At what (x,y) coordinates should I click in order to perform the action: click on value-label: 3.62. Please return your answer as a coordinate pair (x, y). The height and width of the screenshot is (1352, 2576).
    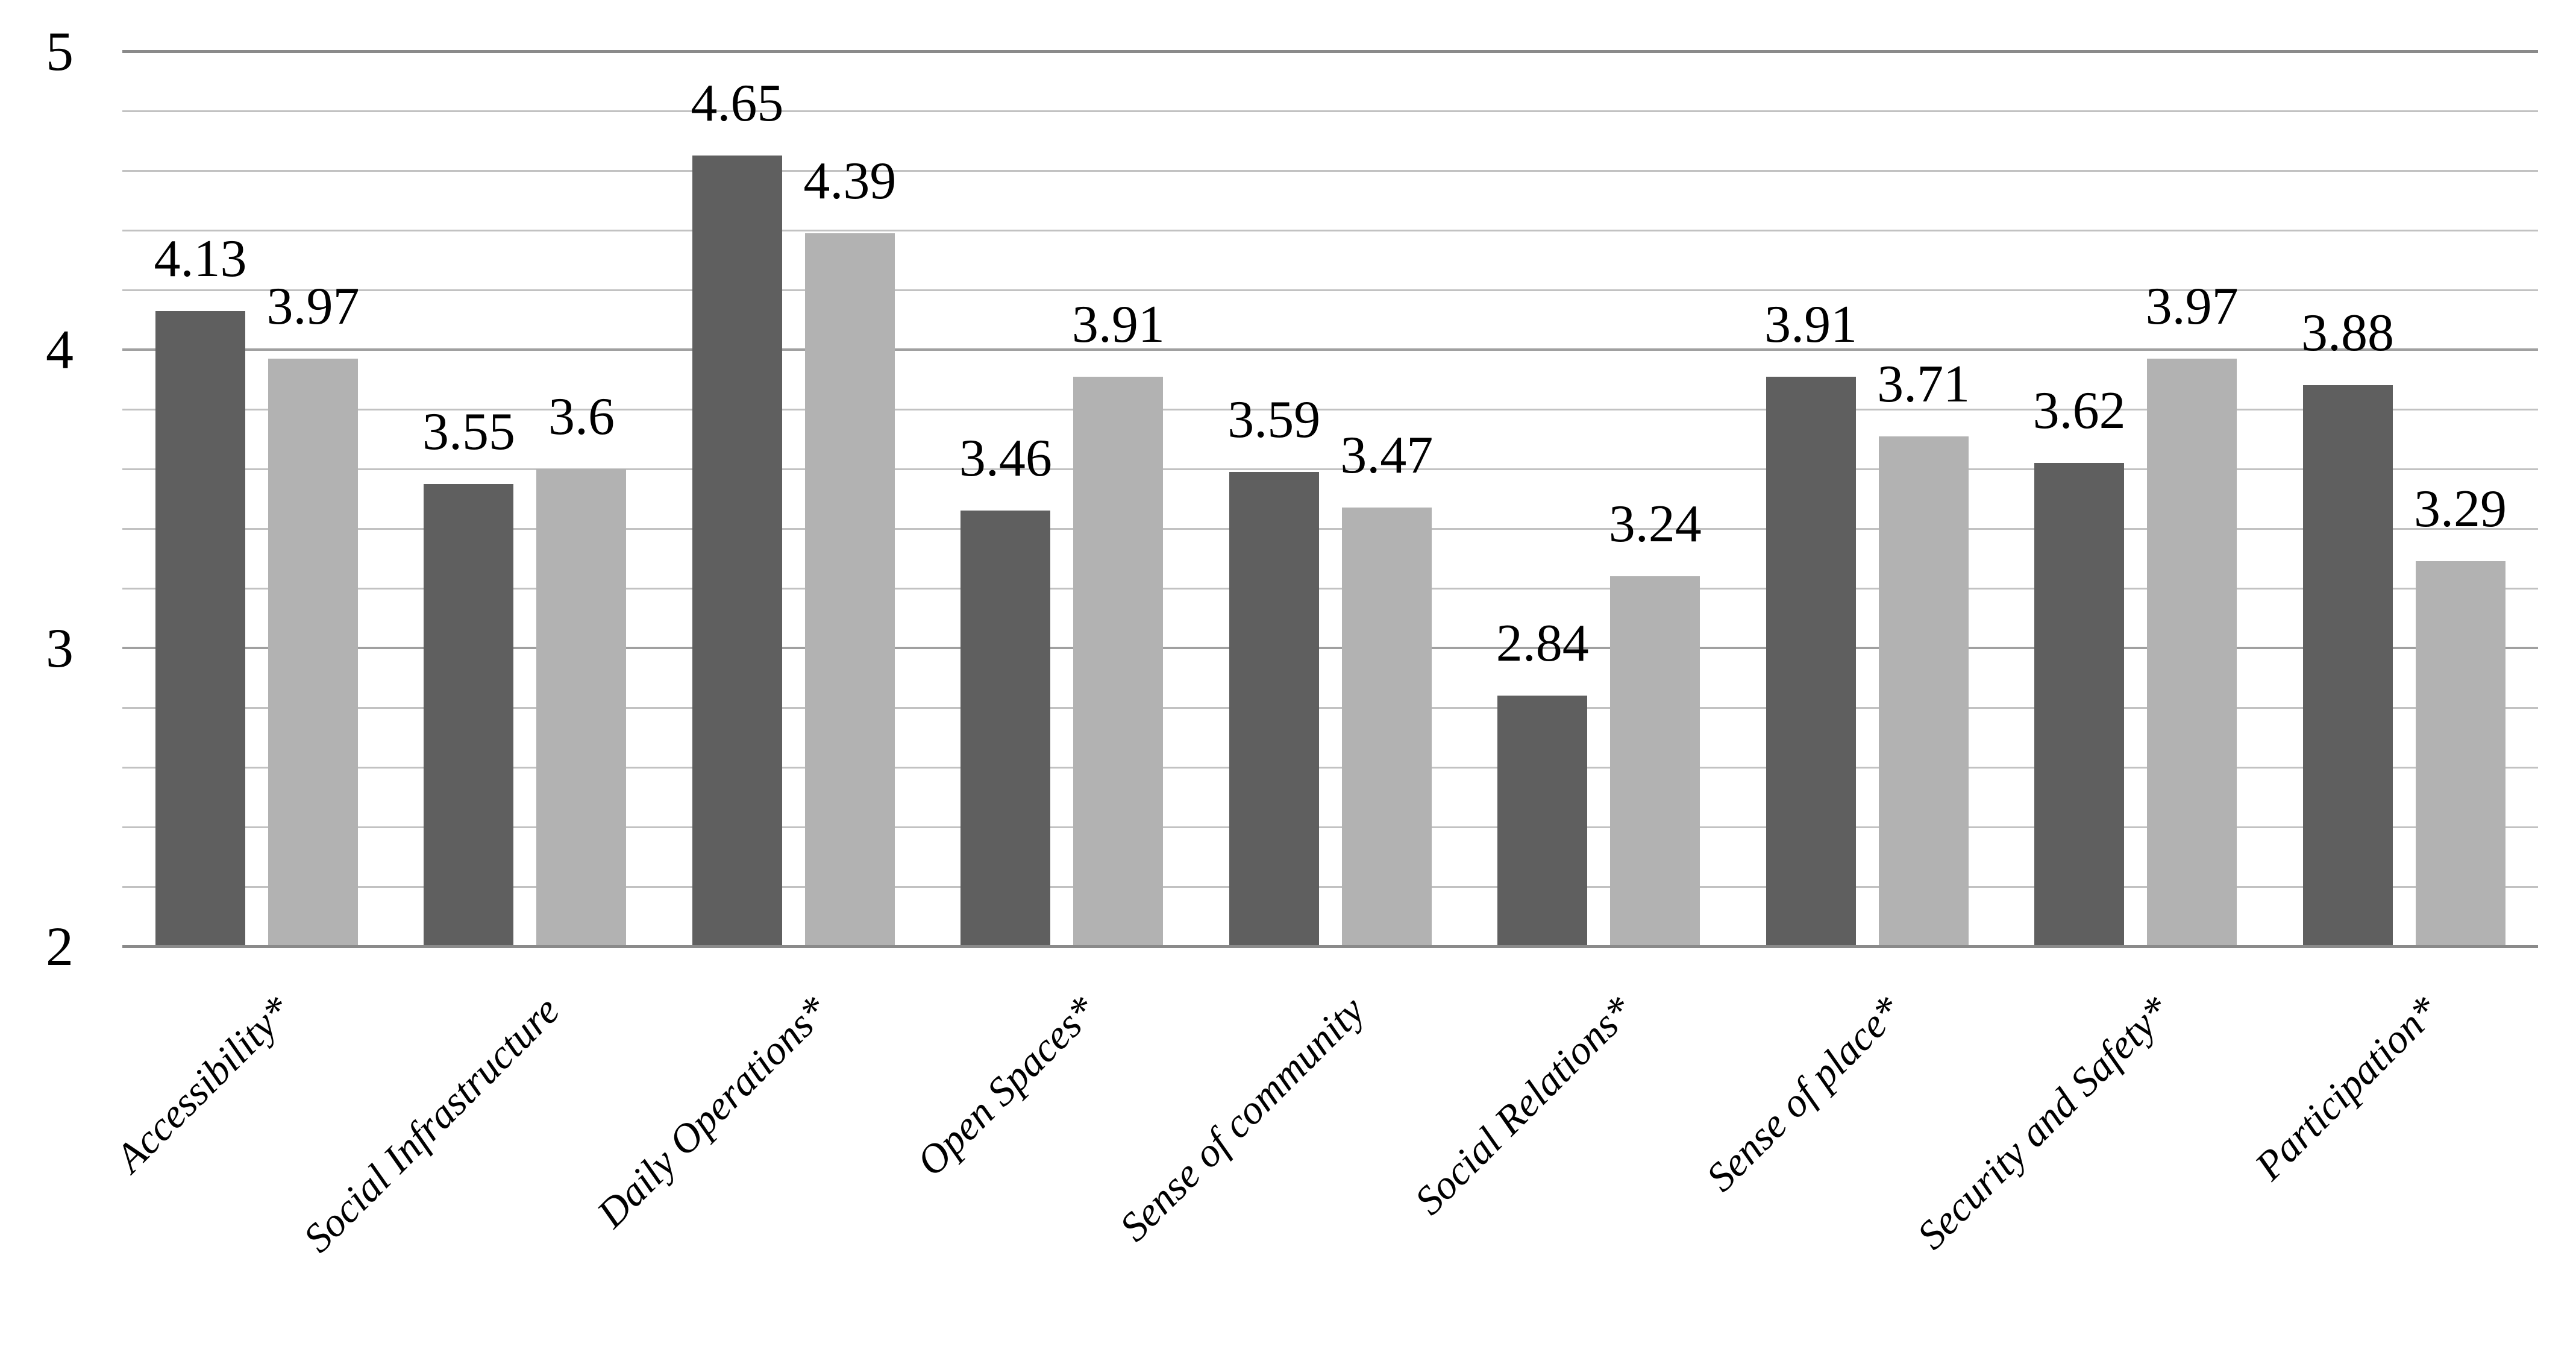
    Looking at the image, I should click on (2079, 411).